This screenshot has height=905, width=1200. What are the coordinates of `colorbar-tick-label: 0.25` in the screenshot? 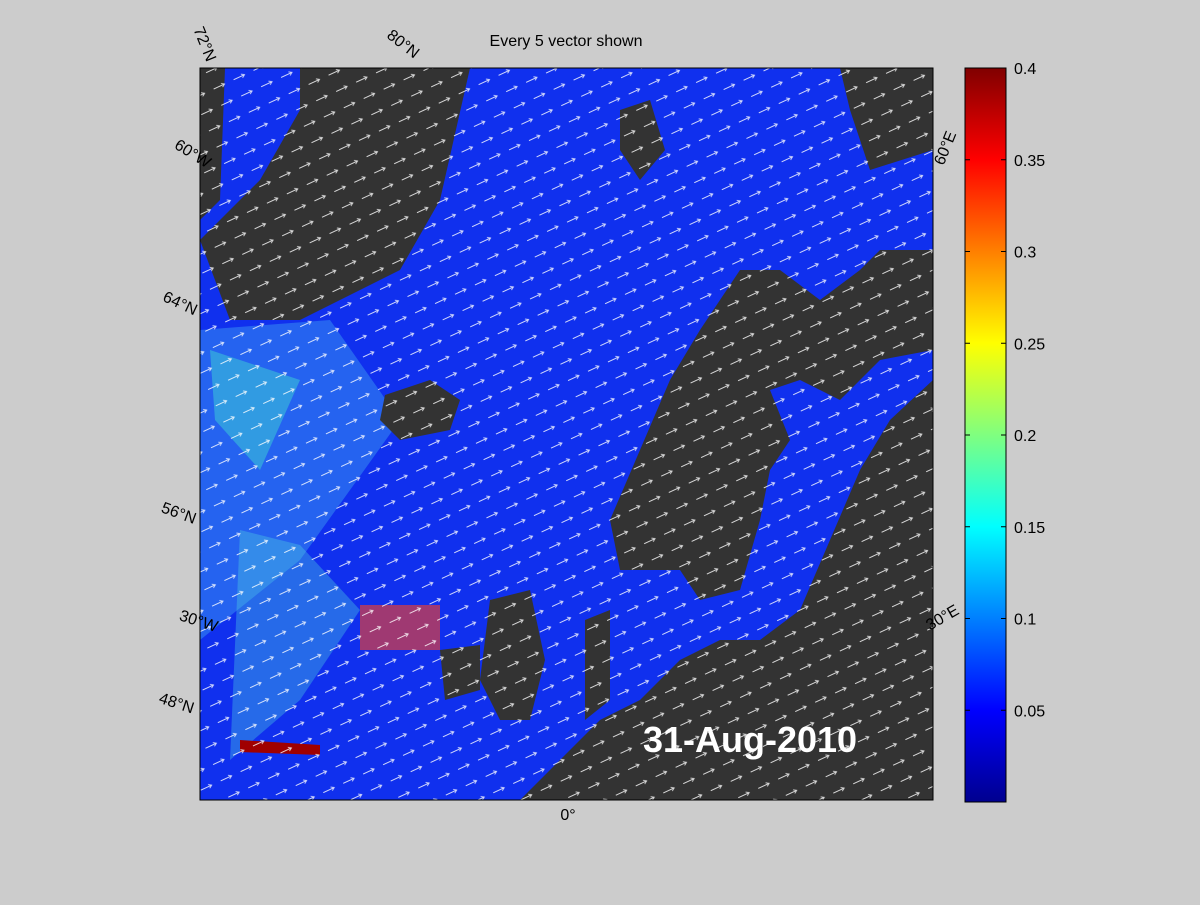 It's located at (1029, 344).